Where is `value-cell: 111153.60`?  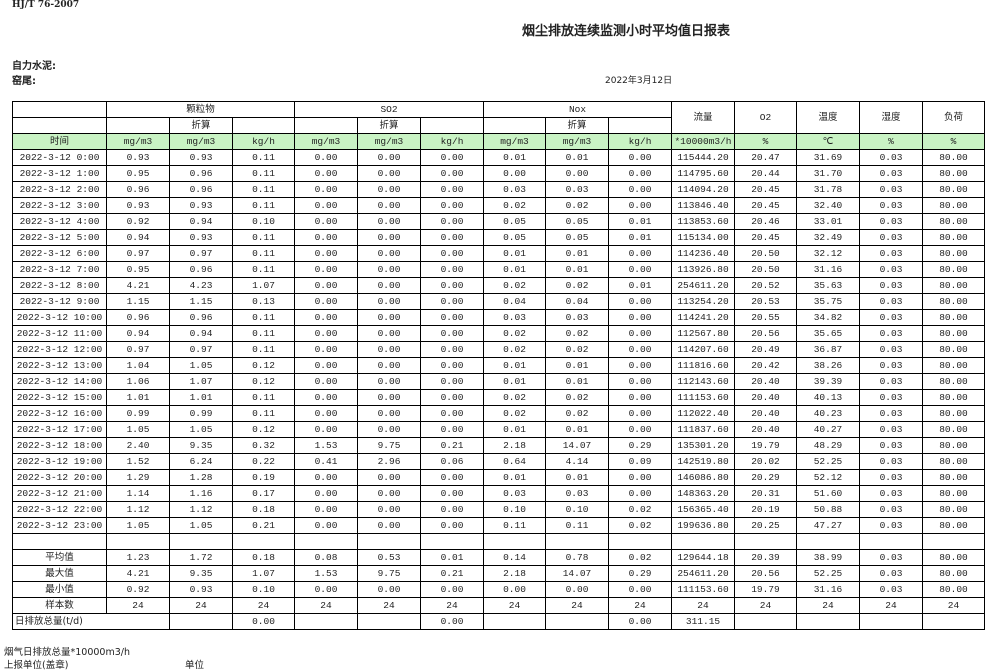
value-cell: 111153.60 is located at coordinates (703, 589).